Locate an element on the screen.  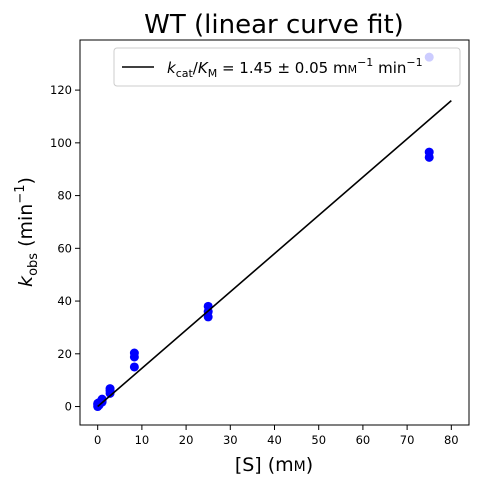
y-axis-label-close: ) is located at coordinates (26, 180).